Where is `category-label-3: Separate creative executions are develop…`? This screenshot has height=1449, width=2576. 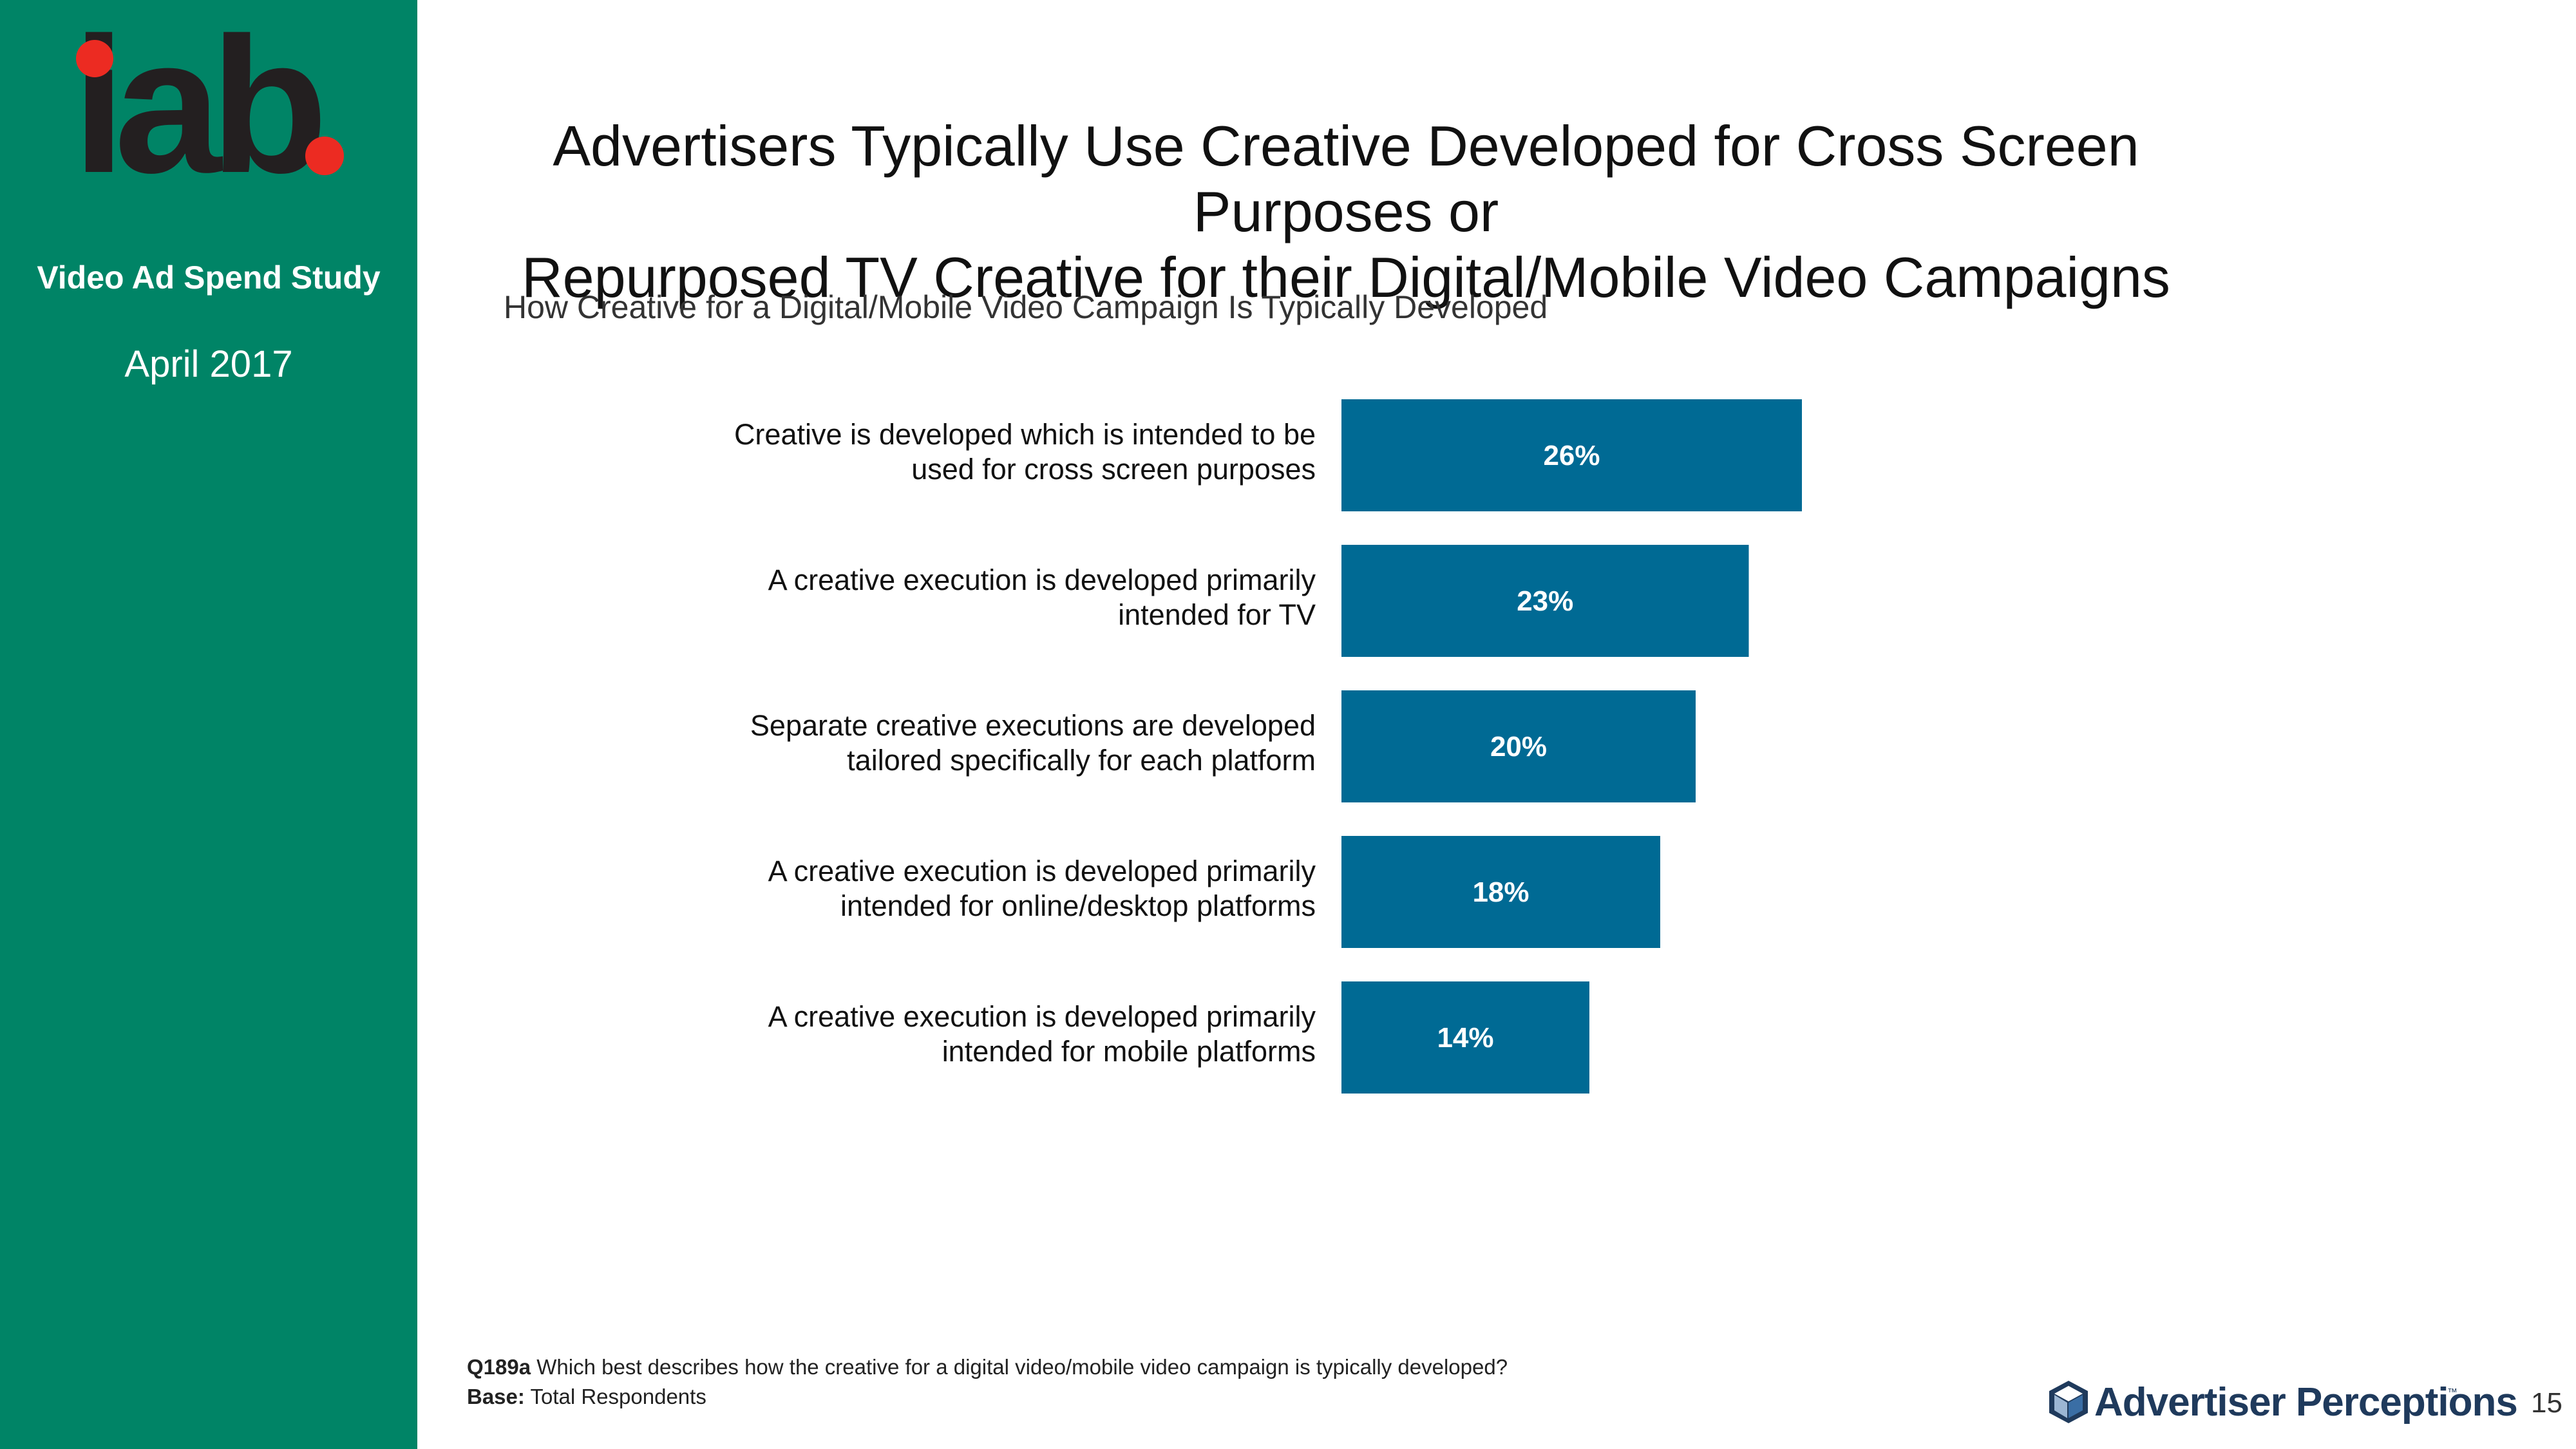 category-label-3: Separate creative executions are develop… is located at coordinates (1033, 743).